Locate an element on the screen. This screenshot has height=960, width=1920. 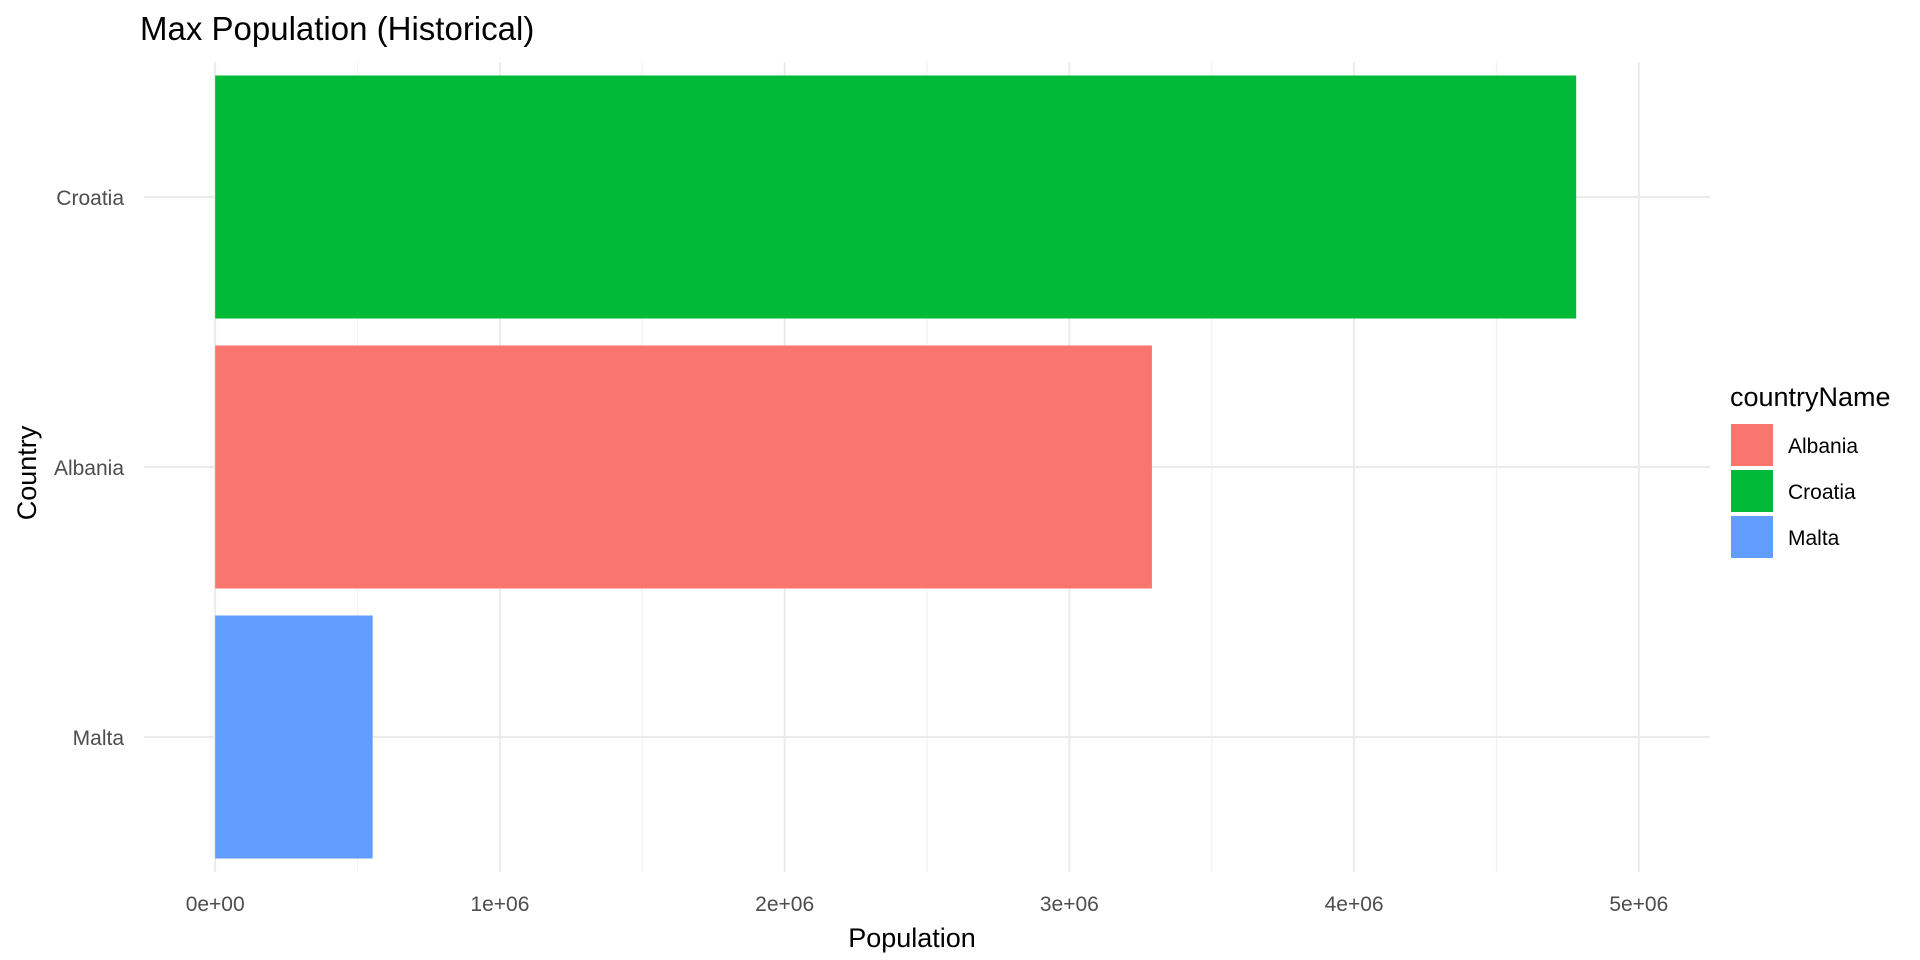
x-tick-label: 2e+06 is located at coordinates (784, 904).